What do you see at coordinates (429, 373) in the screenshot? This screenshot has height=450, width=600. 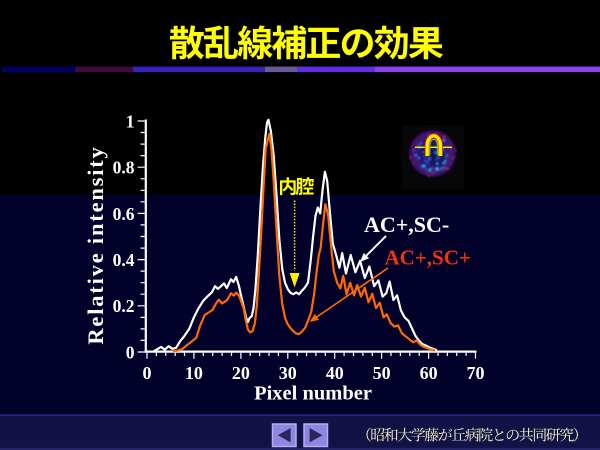 I see `svg-text: 60` at bounding box center [429, 373].